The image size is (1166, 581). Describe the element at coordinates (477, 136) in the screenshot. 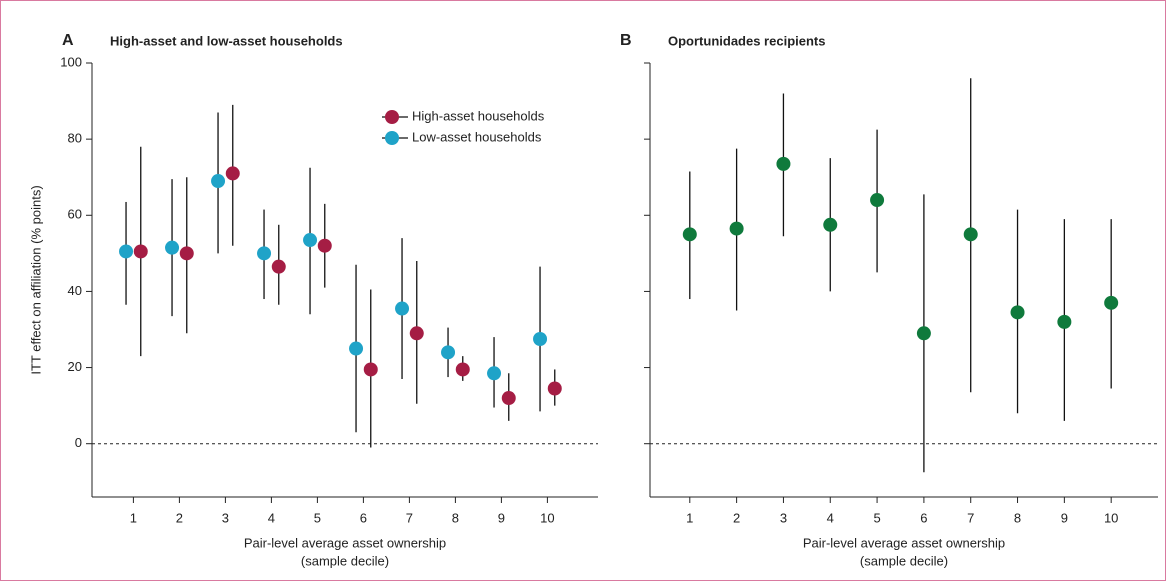

I see `legend-label: Low-asset households` at that location.